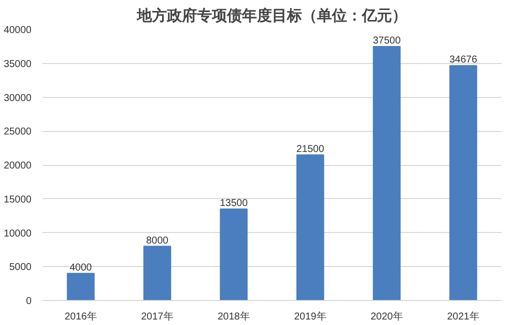 The image size is (506, 325). Describe the element at coordinates (387, 40) in the screenshot. I see `data-label: 37500` at that location.